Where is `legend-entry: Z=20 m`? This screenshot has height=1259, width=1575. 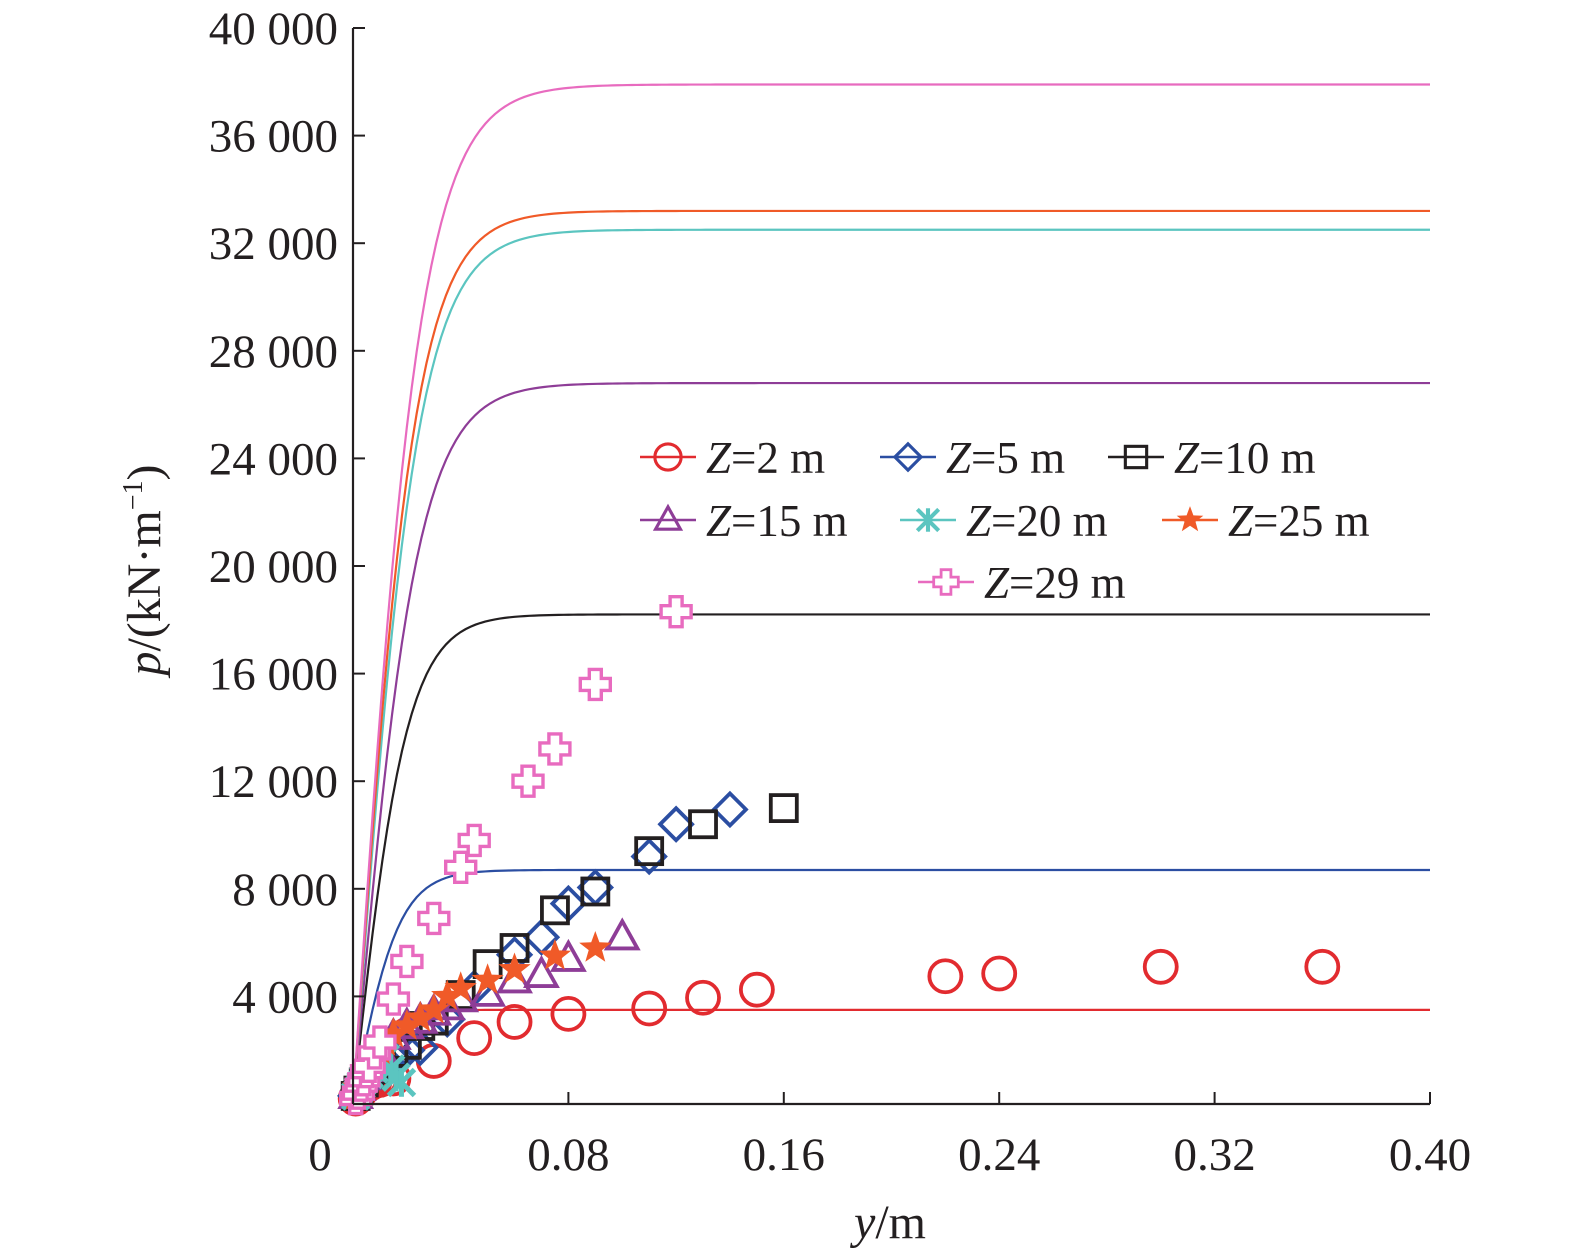 legend-entry: Z=20 m is located at coordinates (1004, 521).